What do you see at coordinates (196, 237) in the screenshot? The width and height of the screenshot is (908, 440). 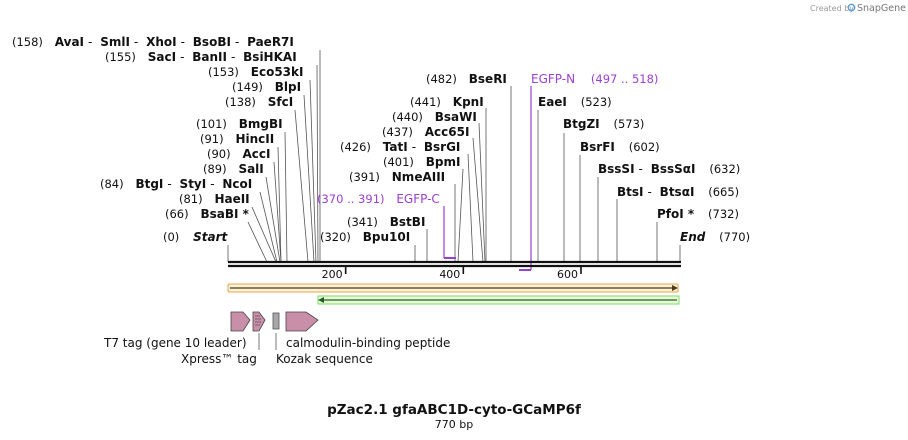 I see `site-label-start: (0) Start` at bounding box center [196, 237].